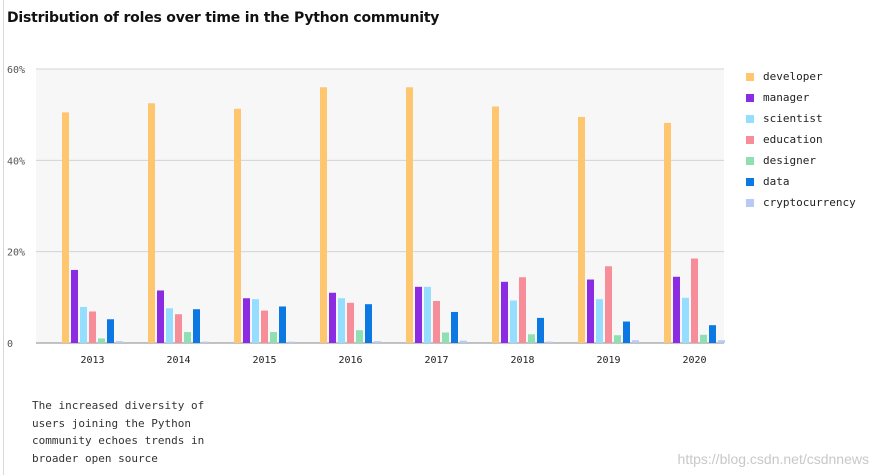 This screenshot has width=881, height=475. What do you see at coordinates (789, 160) in the screenshot?
I see `legend-label: designer` at bounding box center [789, 160].